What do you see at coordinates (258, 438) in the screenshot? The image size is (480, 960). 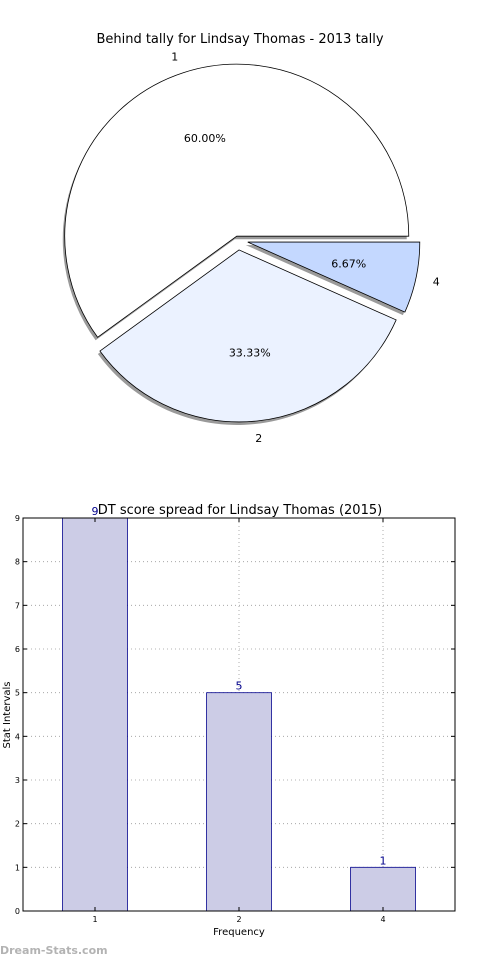 I see `pie-category-label: 2` at bounding box center [258, 438].